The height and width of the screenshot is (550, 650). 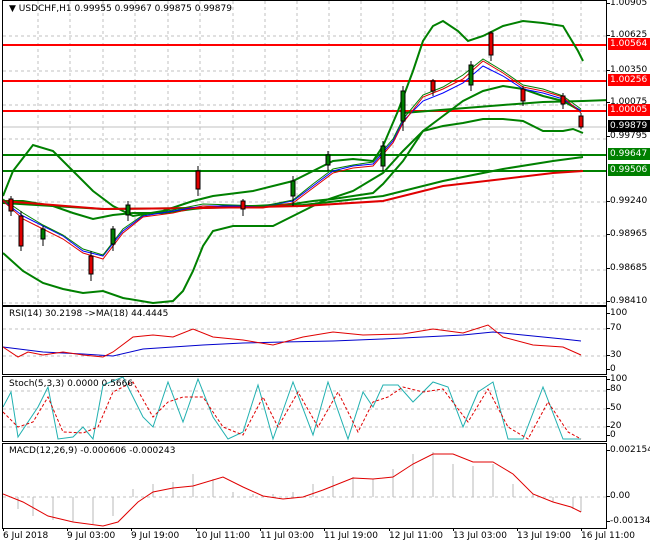 What do you see at coordinates (26, 534) in the screenshot?
I see `time-label: 6 Jul 2018` at bounding box center [26, 534].